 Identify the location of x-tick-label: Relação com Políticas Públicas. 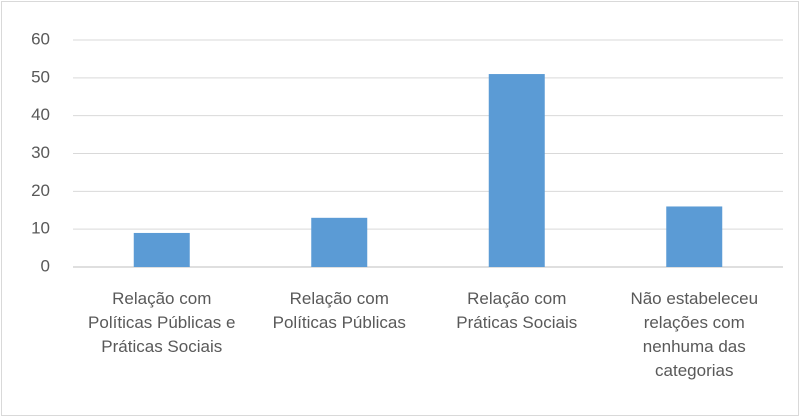
(339, 310).